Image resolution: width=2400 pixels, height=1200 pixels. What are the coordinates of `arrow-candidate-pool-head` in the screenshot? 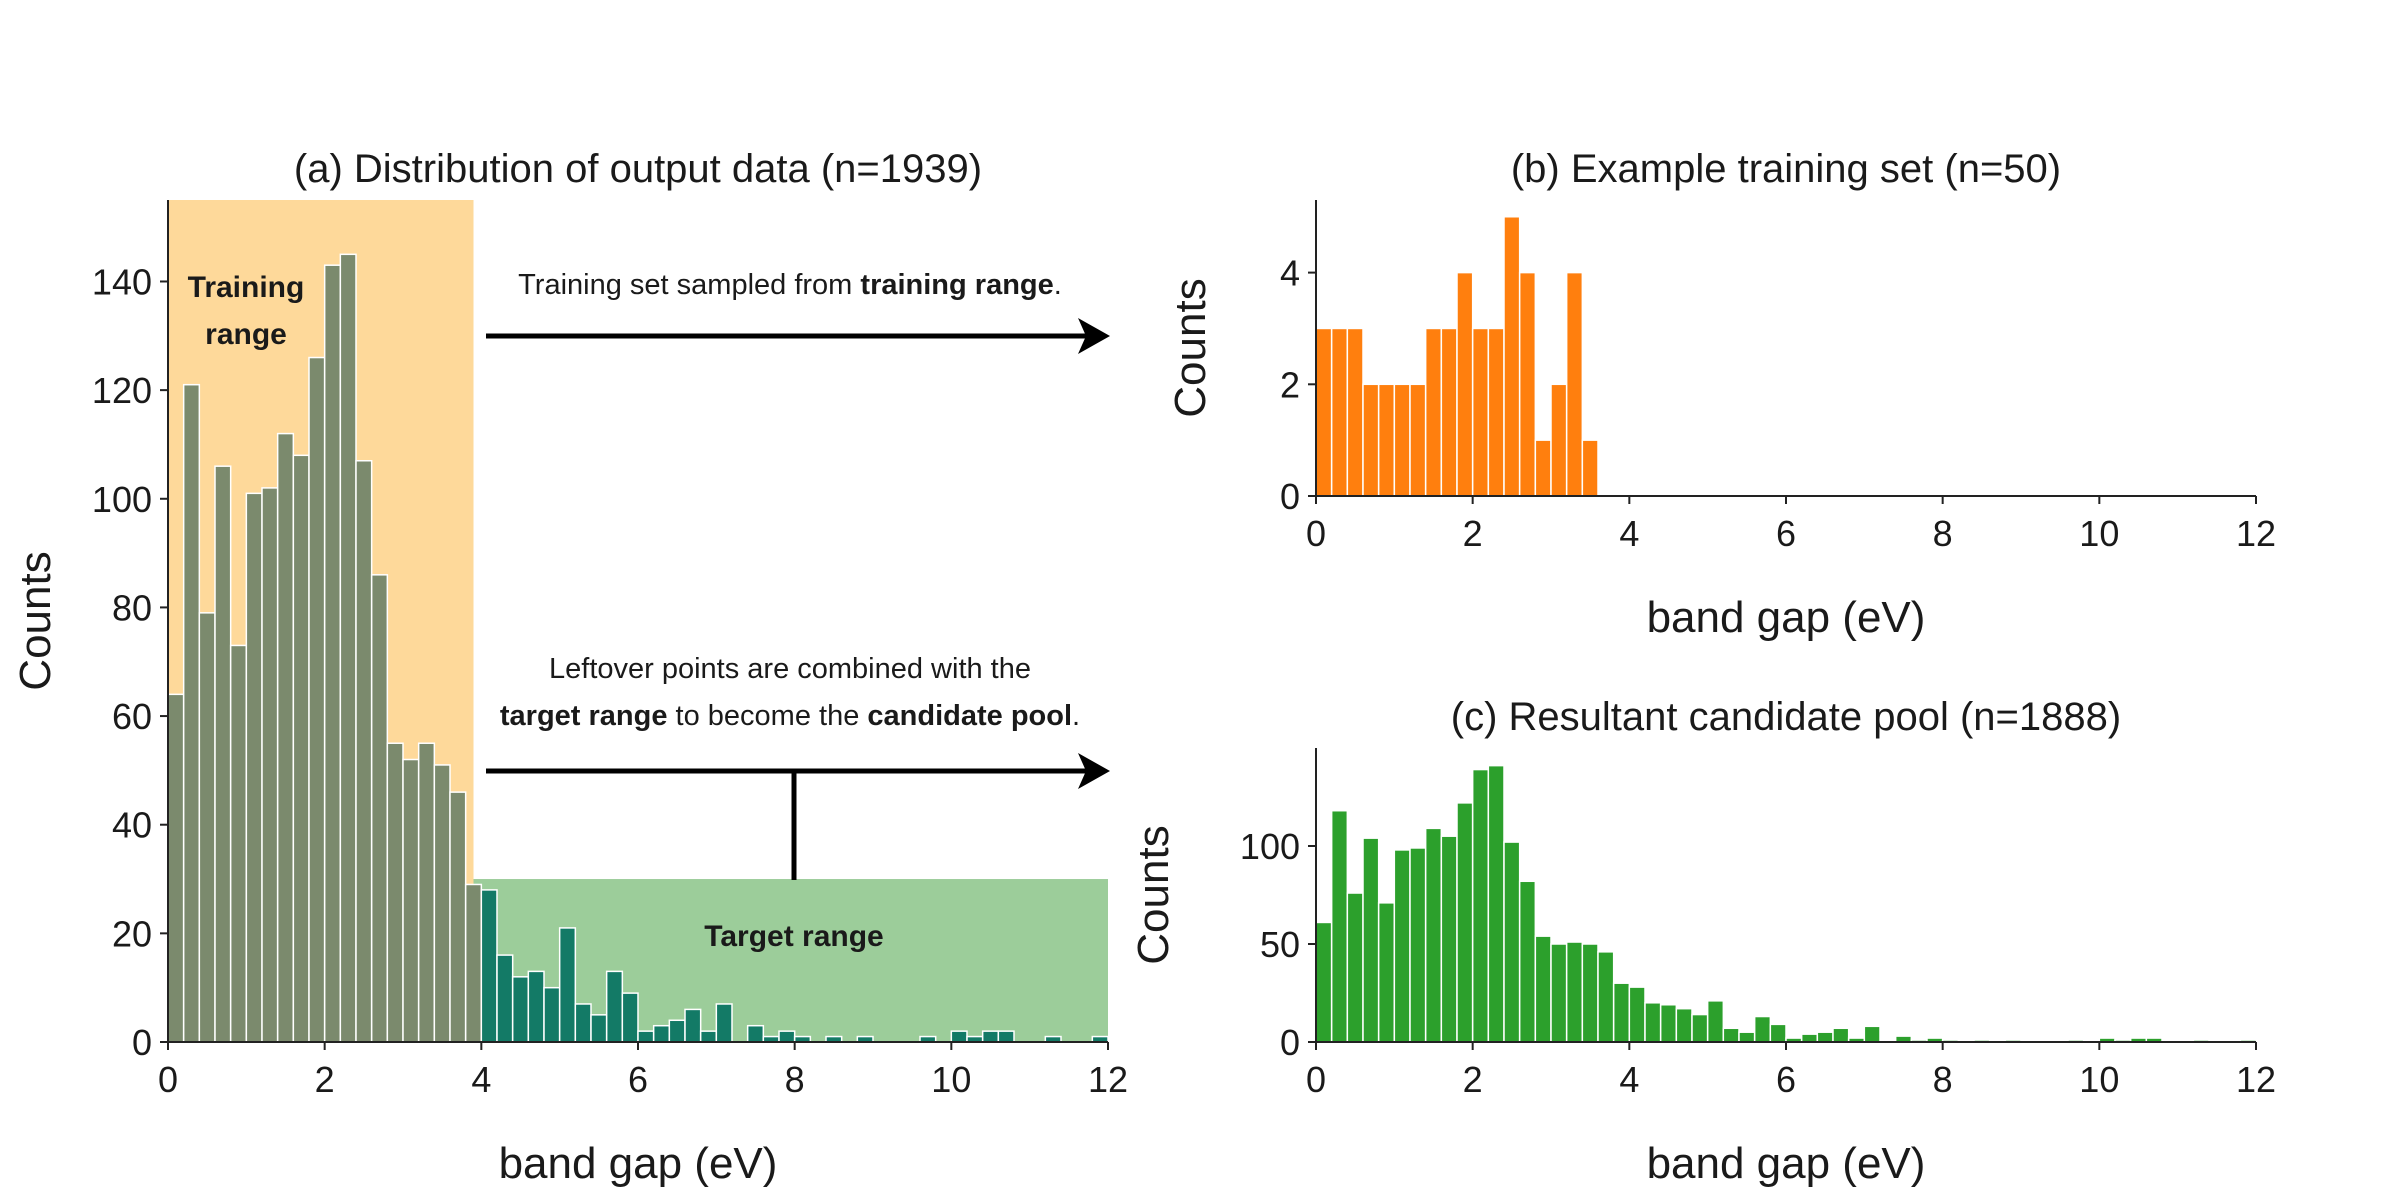 It's located at (1094, 771).